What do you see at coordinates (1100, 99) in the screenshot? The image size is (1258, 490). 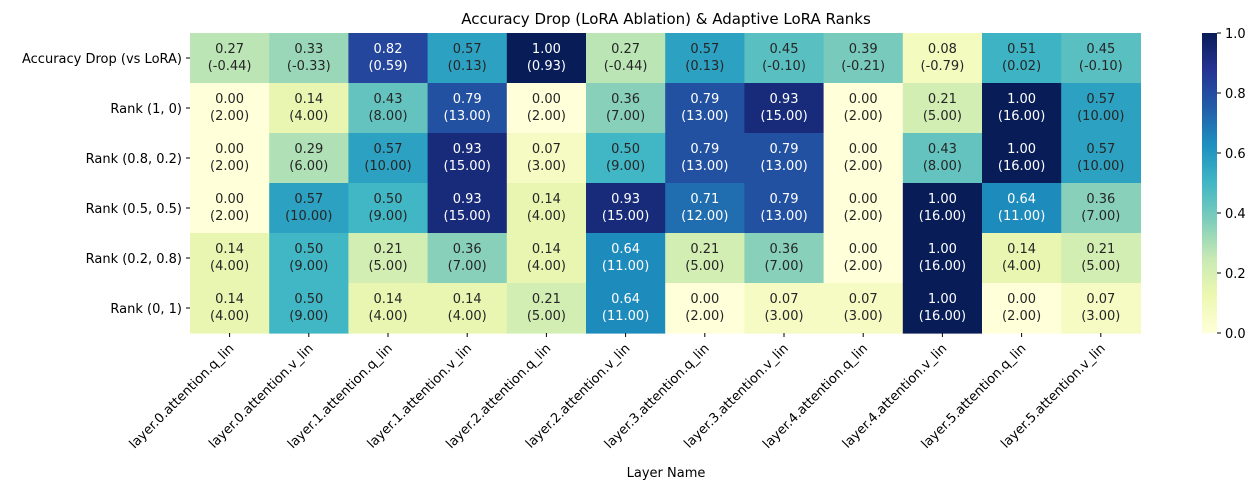 I see `cell-value-label: 0.57` at bounding box center [1100, 99].